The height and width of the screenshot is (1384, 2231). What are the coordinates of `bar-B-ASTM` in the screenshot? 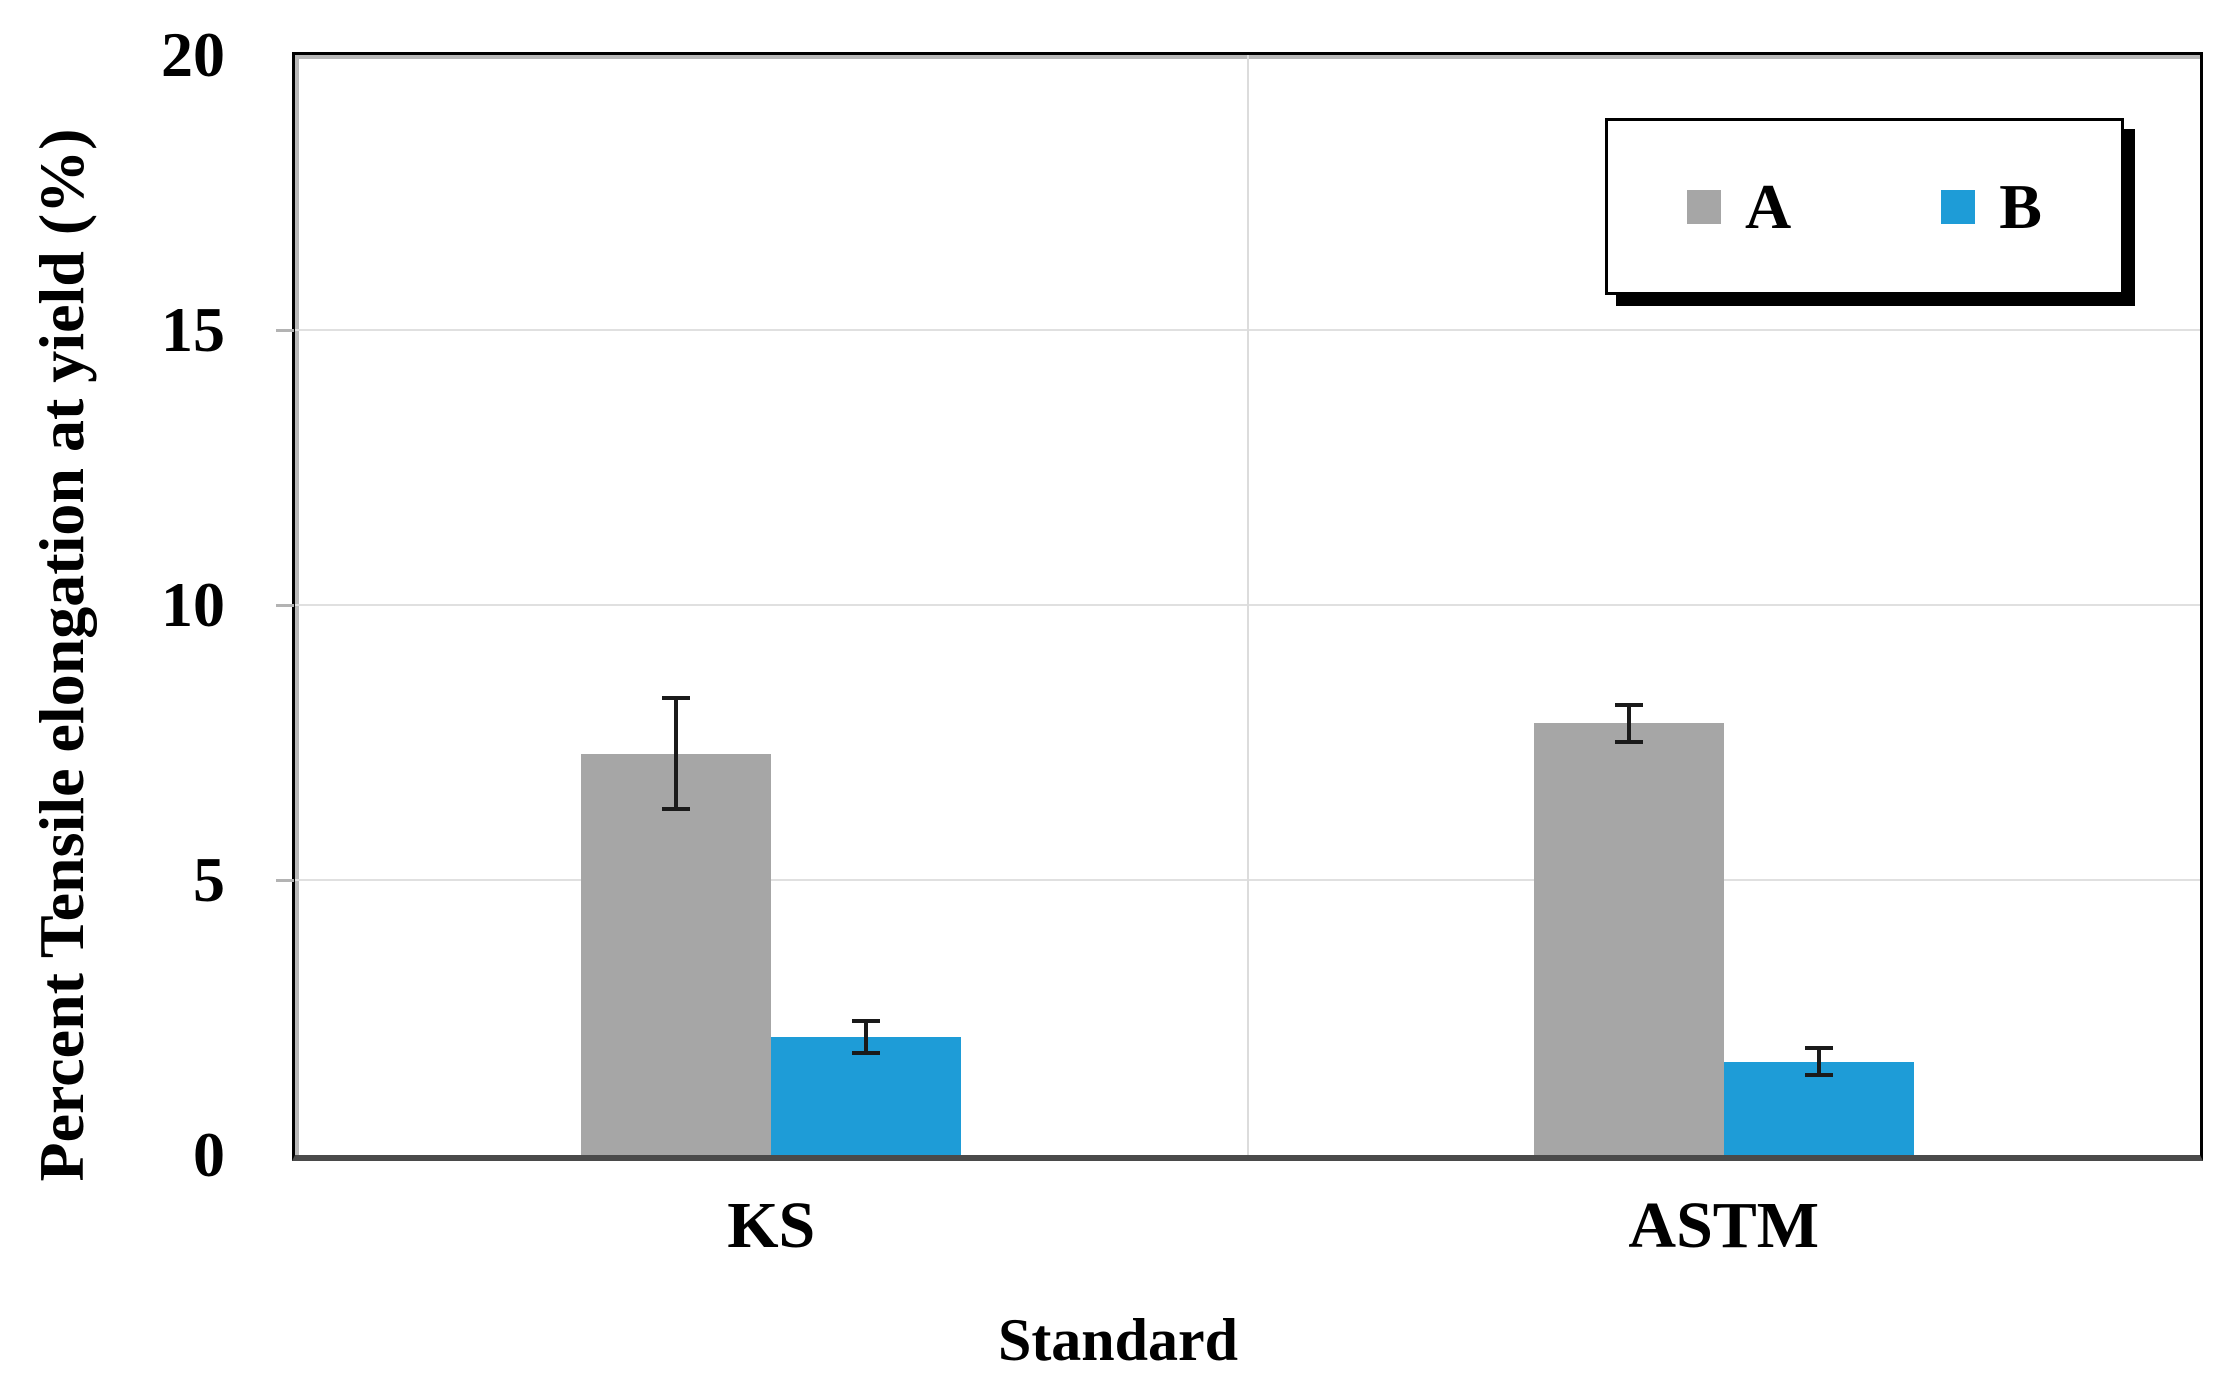 It's located at (1818, 1108).